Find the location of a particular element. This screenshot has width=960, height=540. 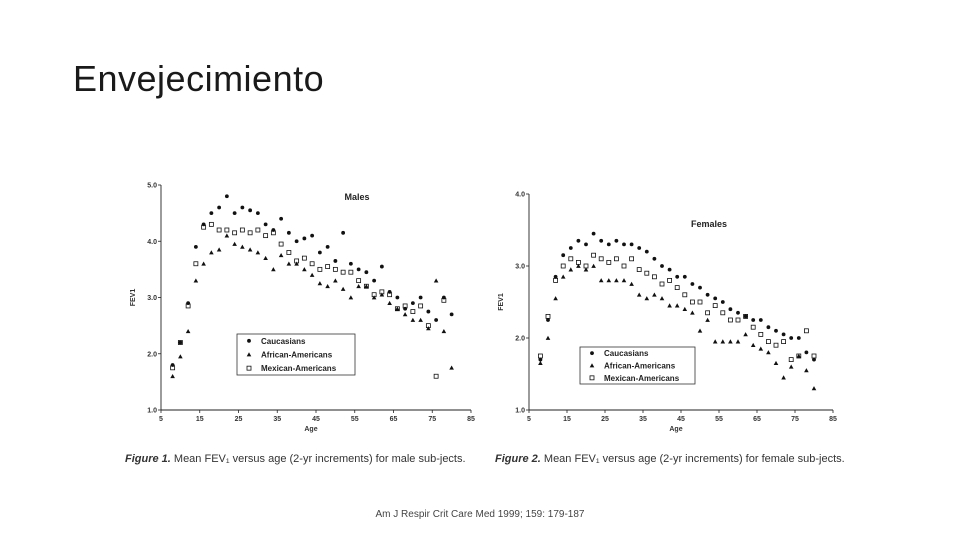

legend-label: Mexican-Americans is located at coordinates (642, 378).